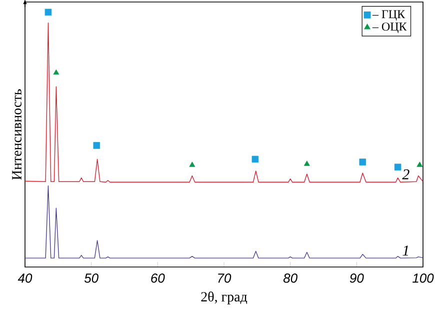  Describe the element at coordinates (357, 278) in the screenshot. I see `x-tick-label: 90` at that location.